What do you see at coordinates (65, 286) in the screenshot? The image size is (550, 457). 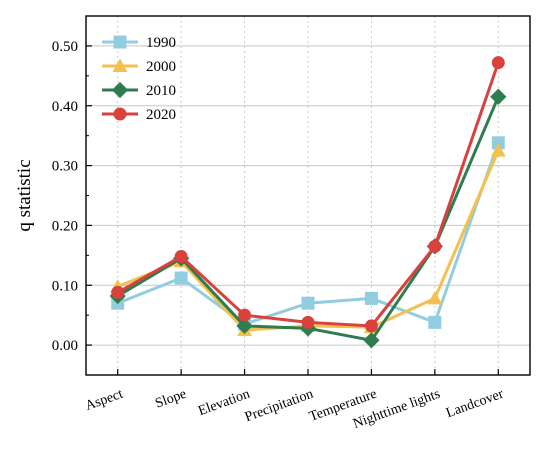 I see `y-tick-label: 0.10` at bounding box center [65, 286].